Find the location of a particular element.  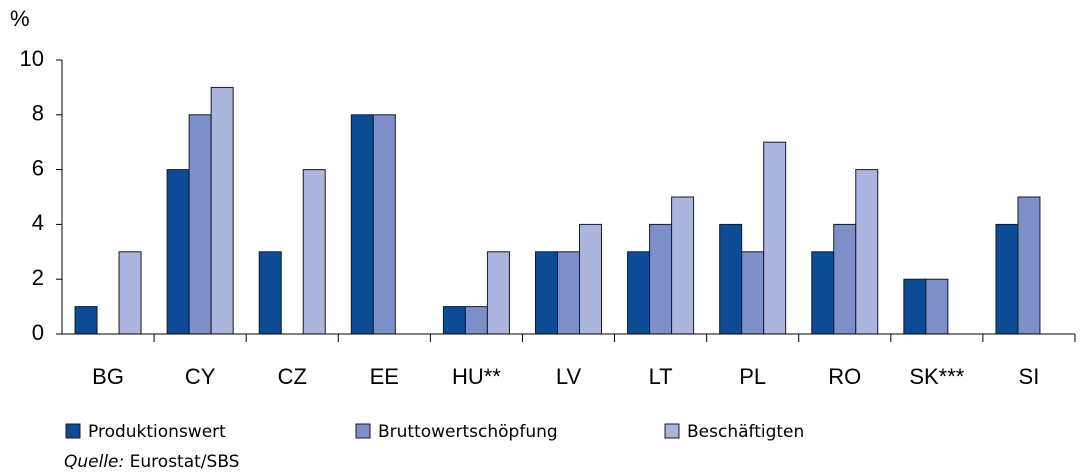

legend-label: Produktionswert is located at coordinates (157, 432).